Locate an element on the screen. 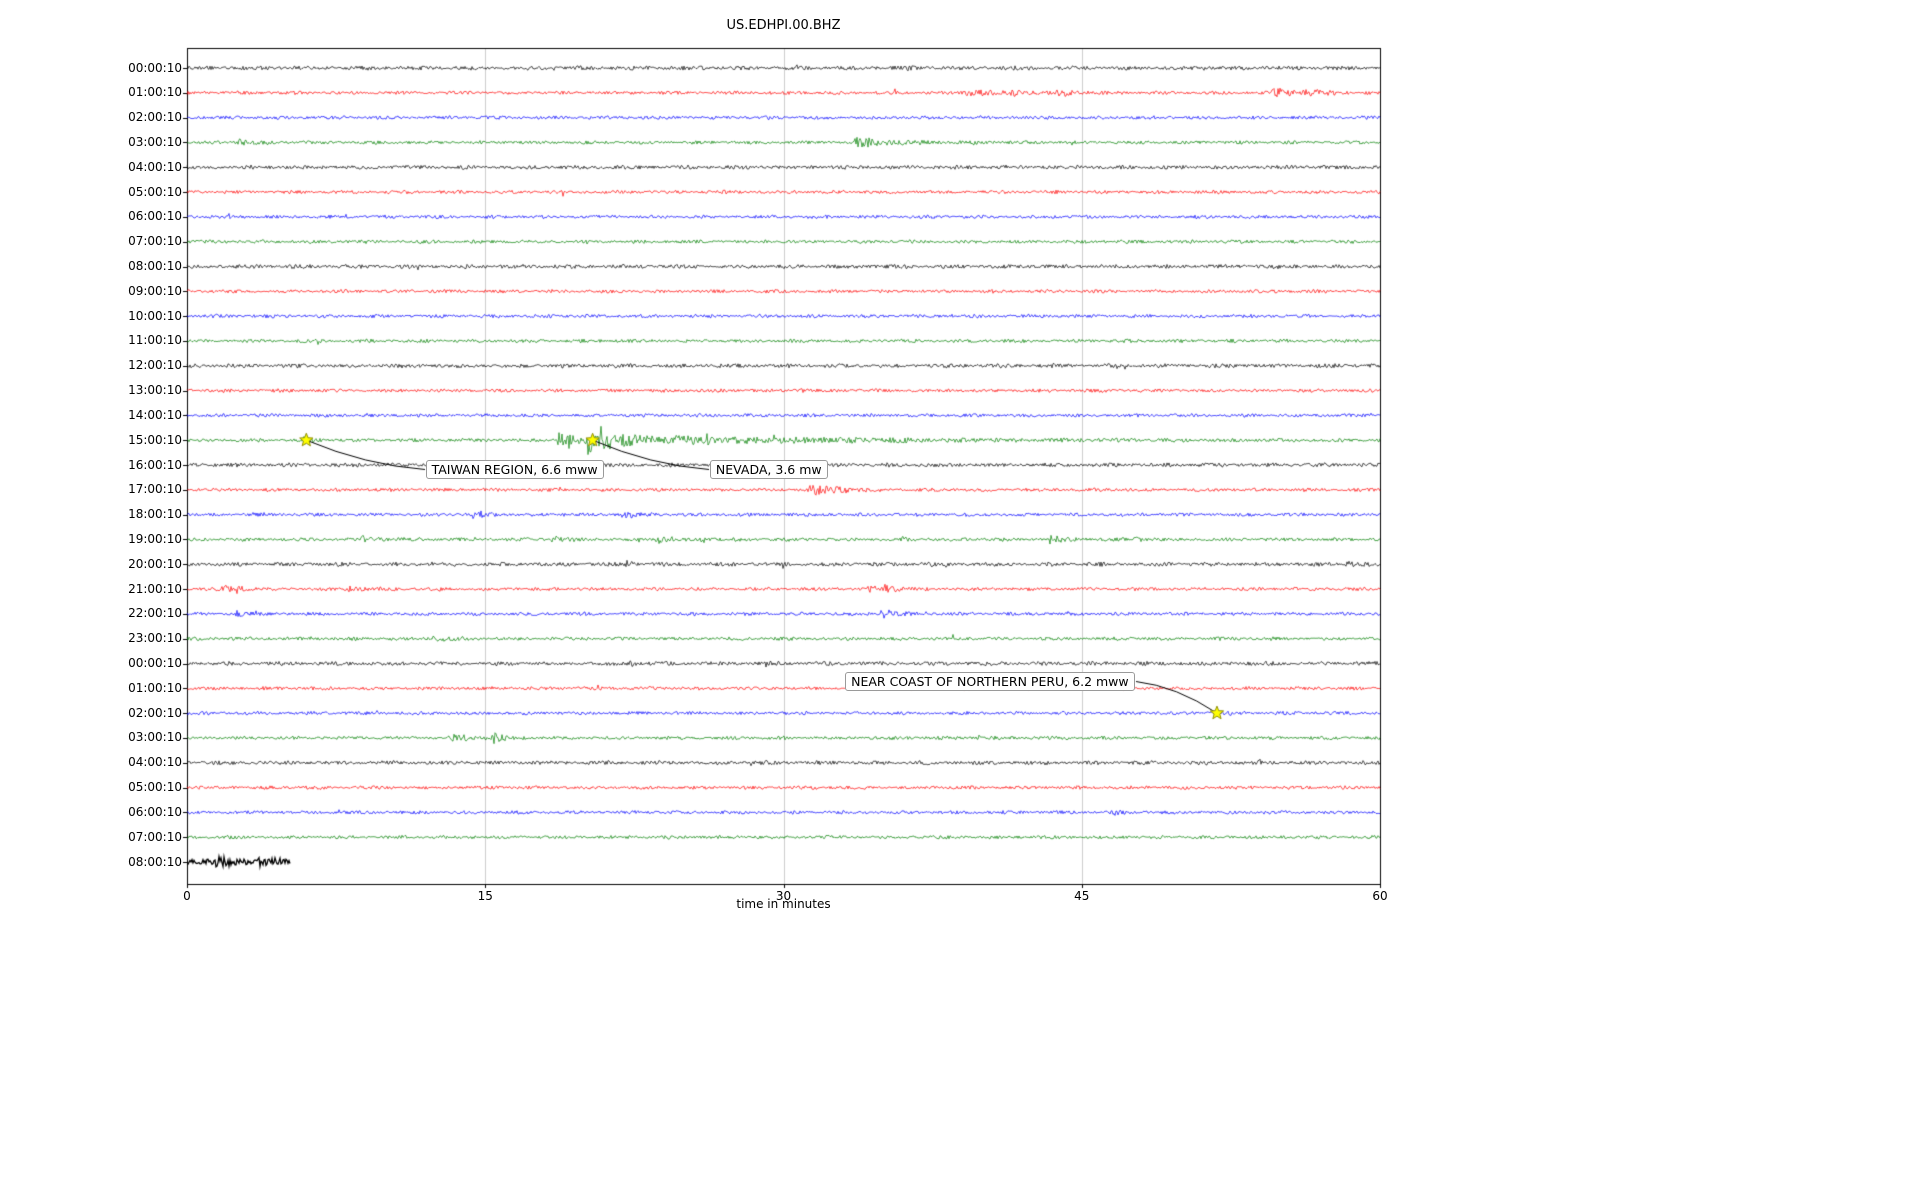  x-axis-tick-label: 0 is located at coordinates (187, 896).